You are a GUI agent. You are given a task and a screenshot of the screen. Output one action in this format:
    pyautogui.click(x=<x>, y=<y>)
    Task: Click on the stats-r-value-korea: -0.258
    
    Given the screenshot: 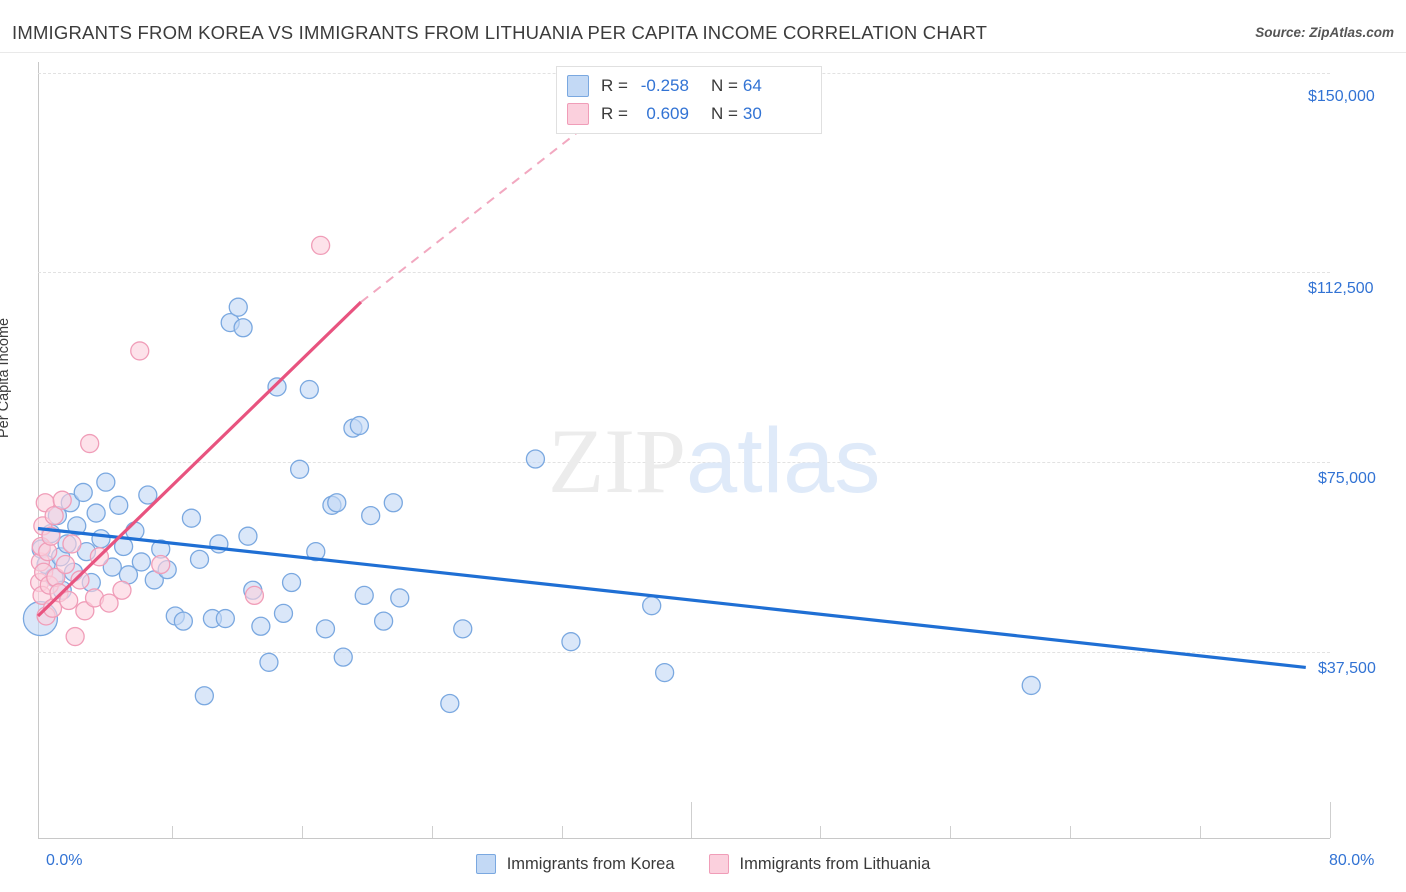 What is the action you would take?
    pyautogui.click(x=664, y=85)
    